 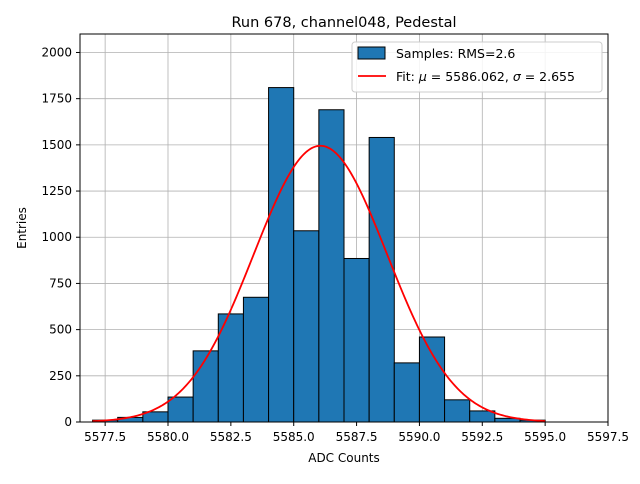 I want to click on y-axis-label: Entries, so click(x=22, y=228).